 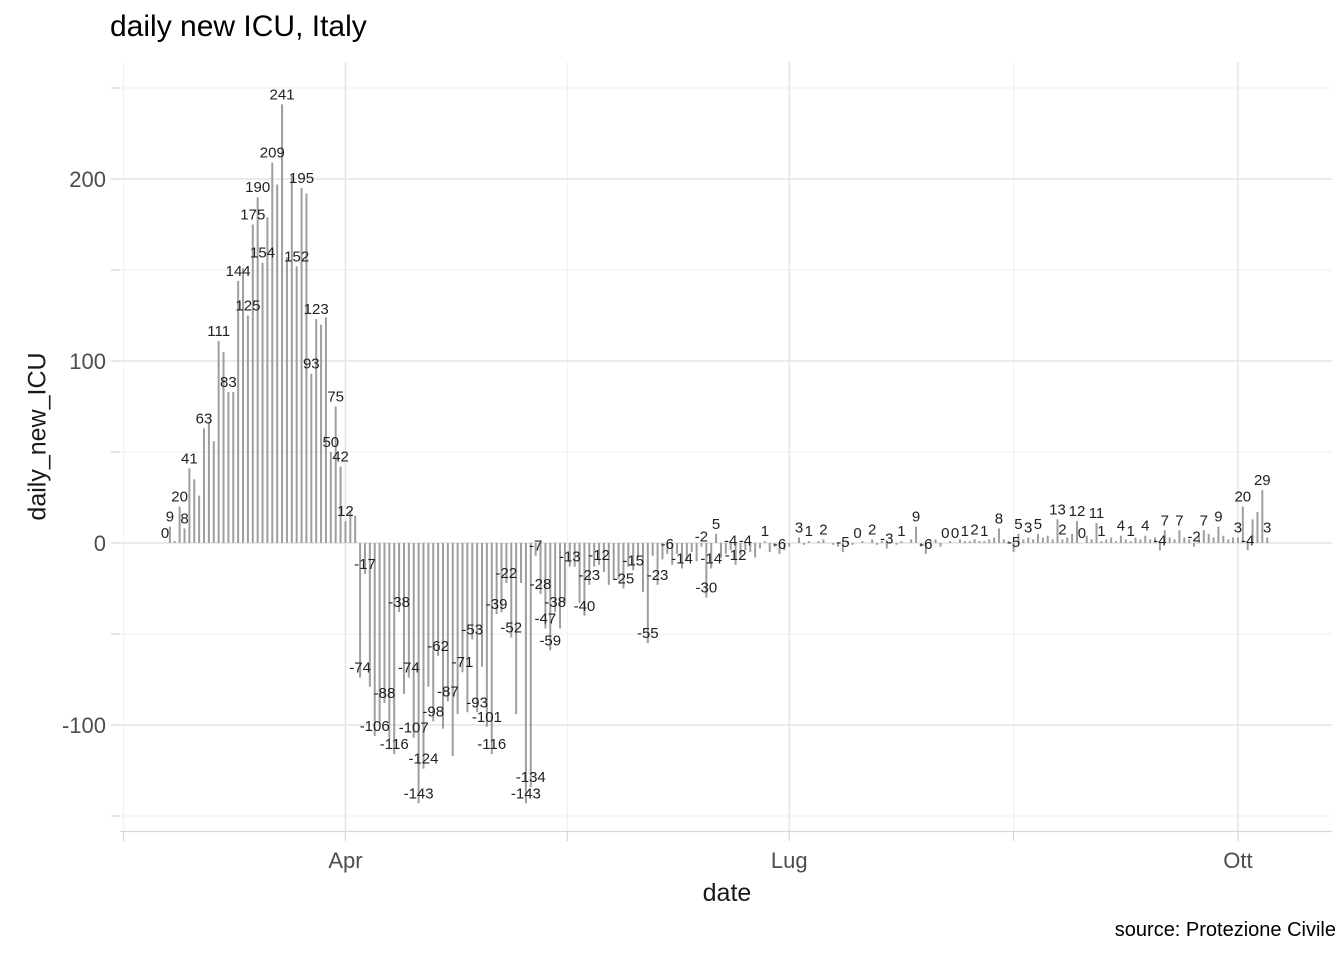 What do you see at coordinates (487, 717) in the screenshot?
I see `bar-value-label: -101` at bounding box center [487, 717].